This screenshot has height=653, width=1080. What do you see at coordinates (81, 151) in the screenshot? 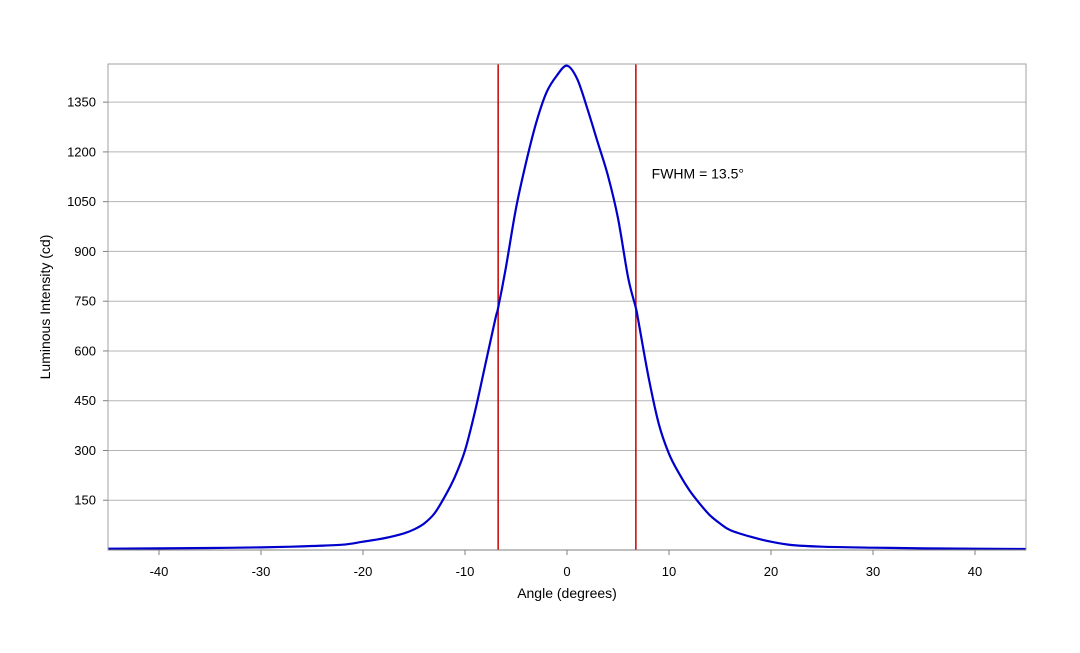
I see `y-tick-label: 1200` at bounding box center [81, 151].